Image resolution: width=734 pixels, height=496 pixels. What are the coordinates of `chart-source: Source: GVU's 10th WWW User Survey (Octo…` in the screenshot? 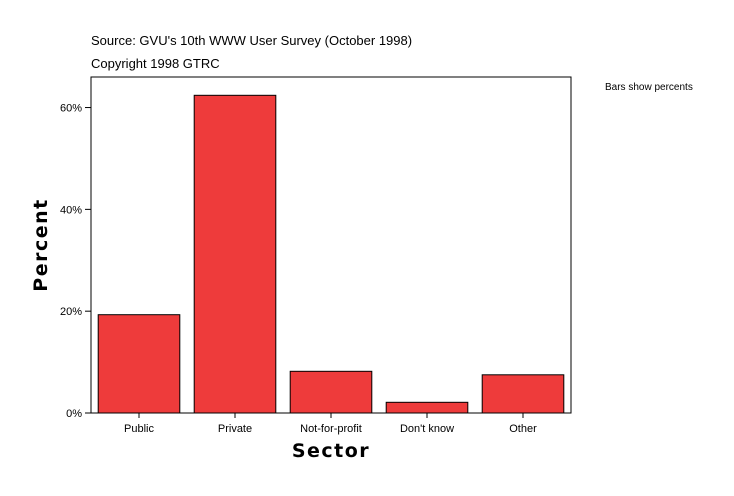 It's located at (252, 40).